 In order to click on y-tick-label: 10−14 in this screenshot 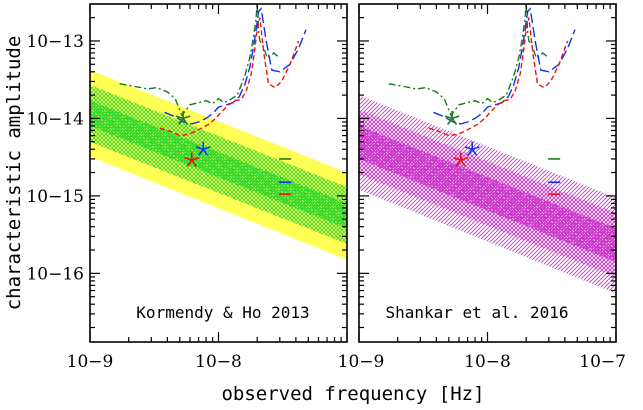, I will do `click(55, 119)`.